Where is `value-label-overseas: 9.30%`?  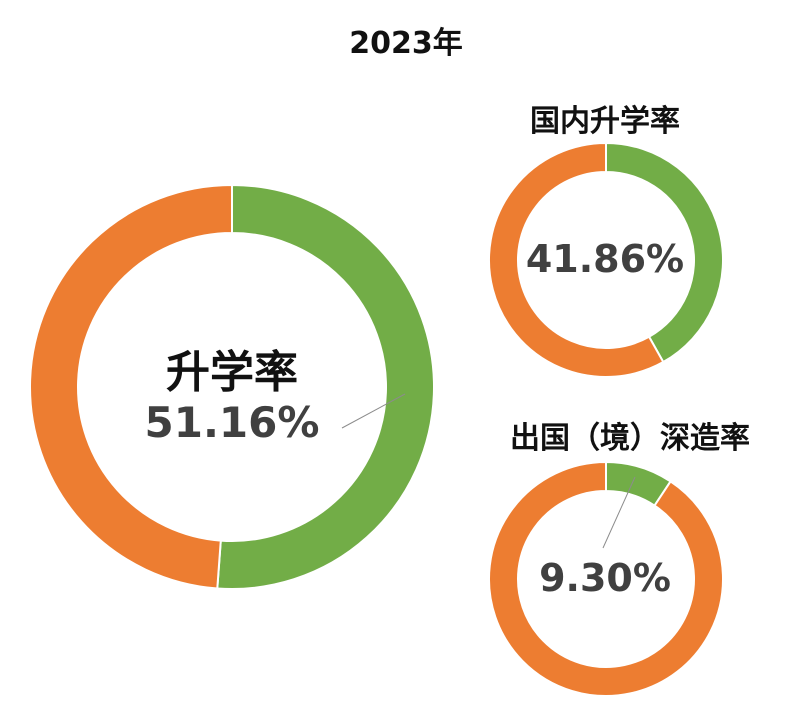 value-label-overseas: 9.30% is located at coordinates (605, 578).